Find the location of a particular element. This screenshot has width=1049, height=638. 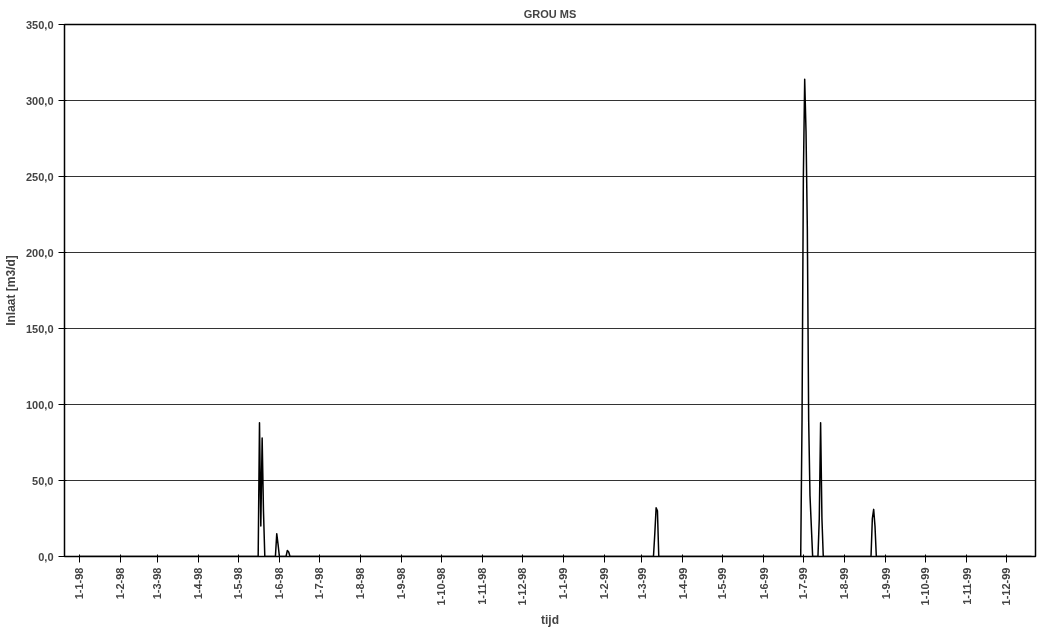

x-tick-label: 1-9-98 is located at coordinates (401, 583).